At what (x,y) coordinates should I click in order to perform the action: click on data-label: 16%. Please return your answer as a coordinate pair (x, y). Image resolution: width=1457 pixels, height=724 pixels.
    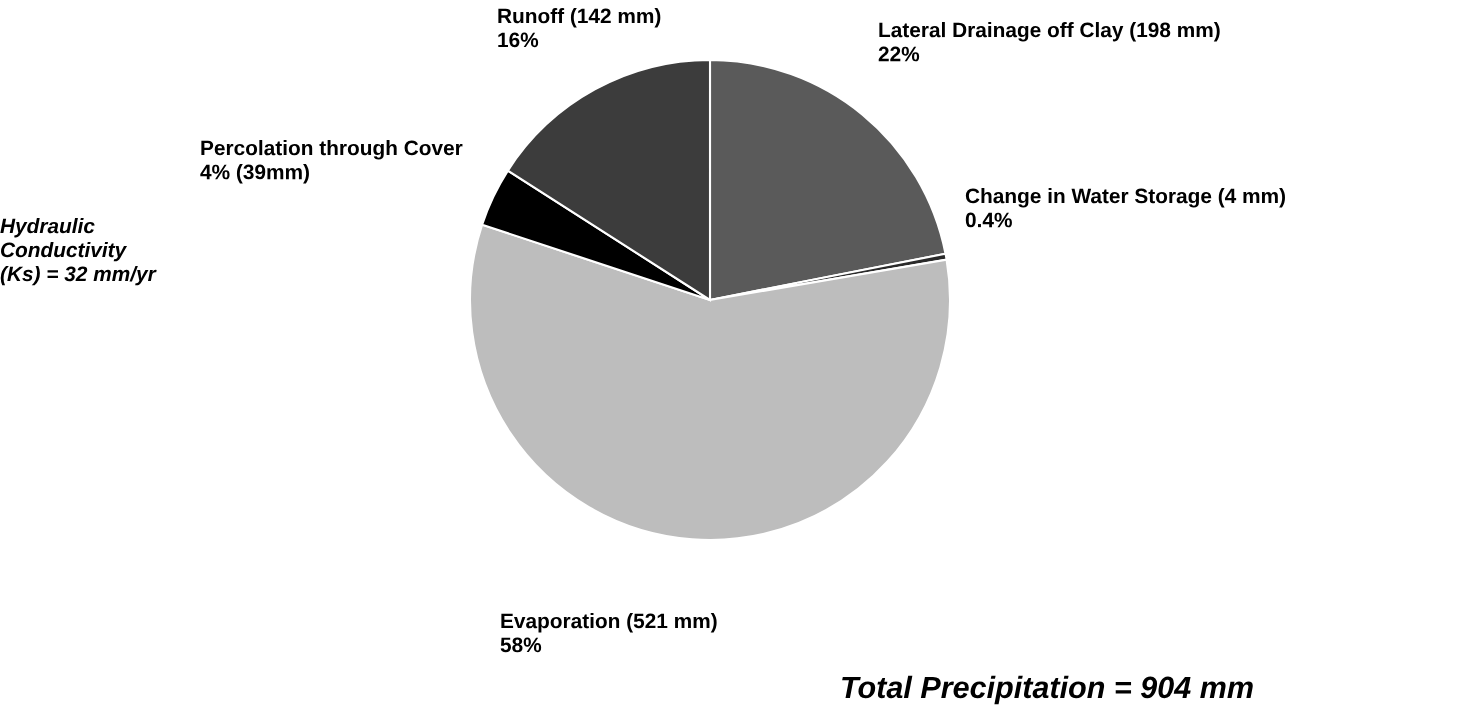
    Looking at the image, I should click on (518, 40).